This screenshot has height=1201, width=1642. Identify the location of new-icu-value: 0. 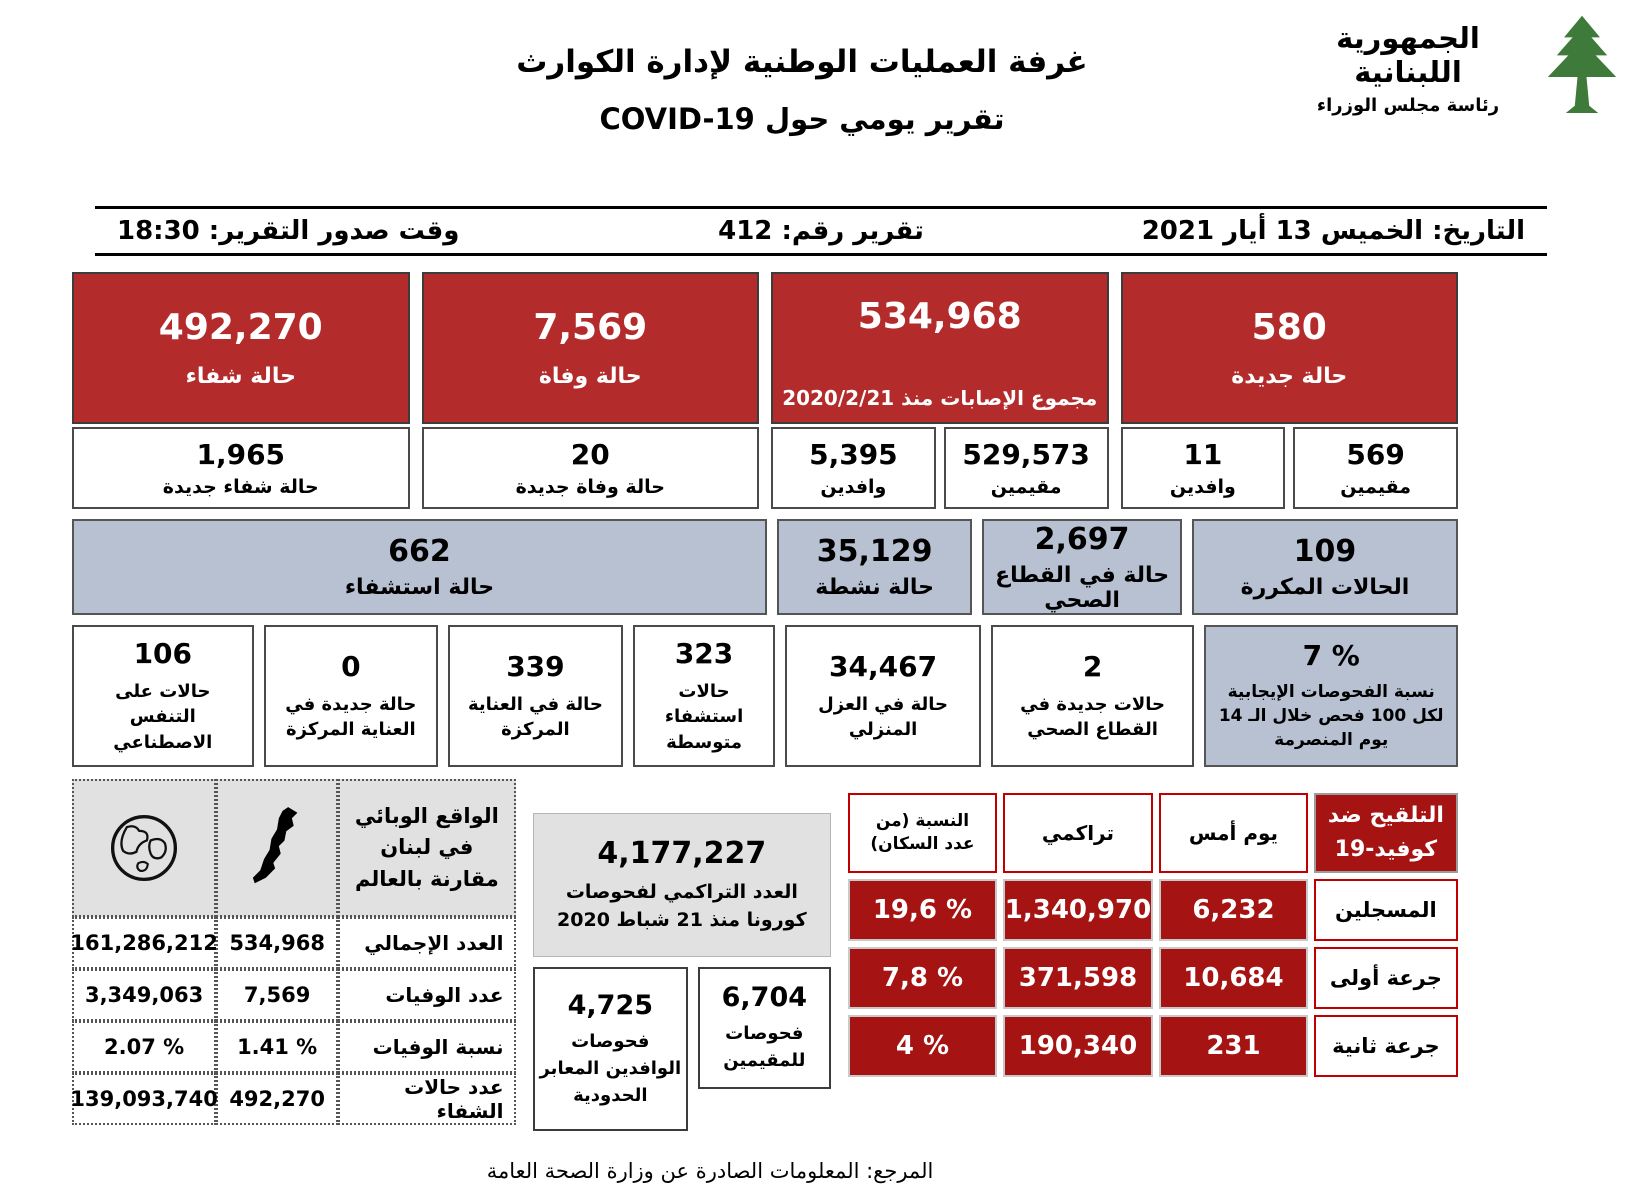
(351, 666).